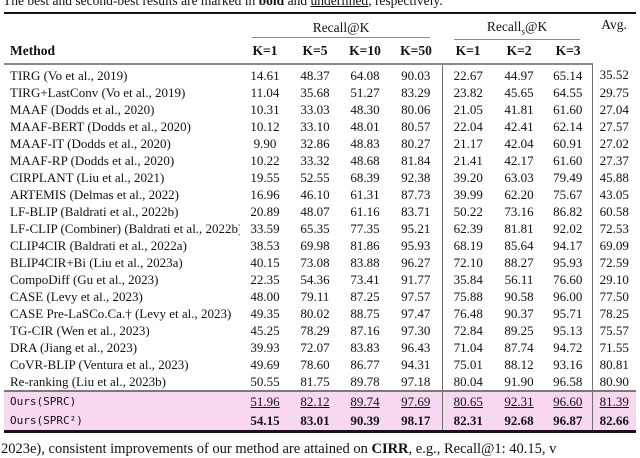 Image resolution: width=640 pixels, height=458 pixels. What do you see at coordinates (315, 364) in the screenshot?
I see `value-cell: 78.60` at bounding box center [315, 364].